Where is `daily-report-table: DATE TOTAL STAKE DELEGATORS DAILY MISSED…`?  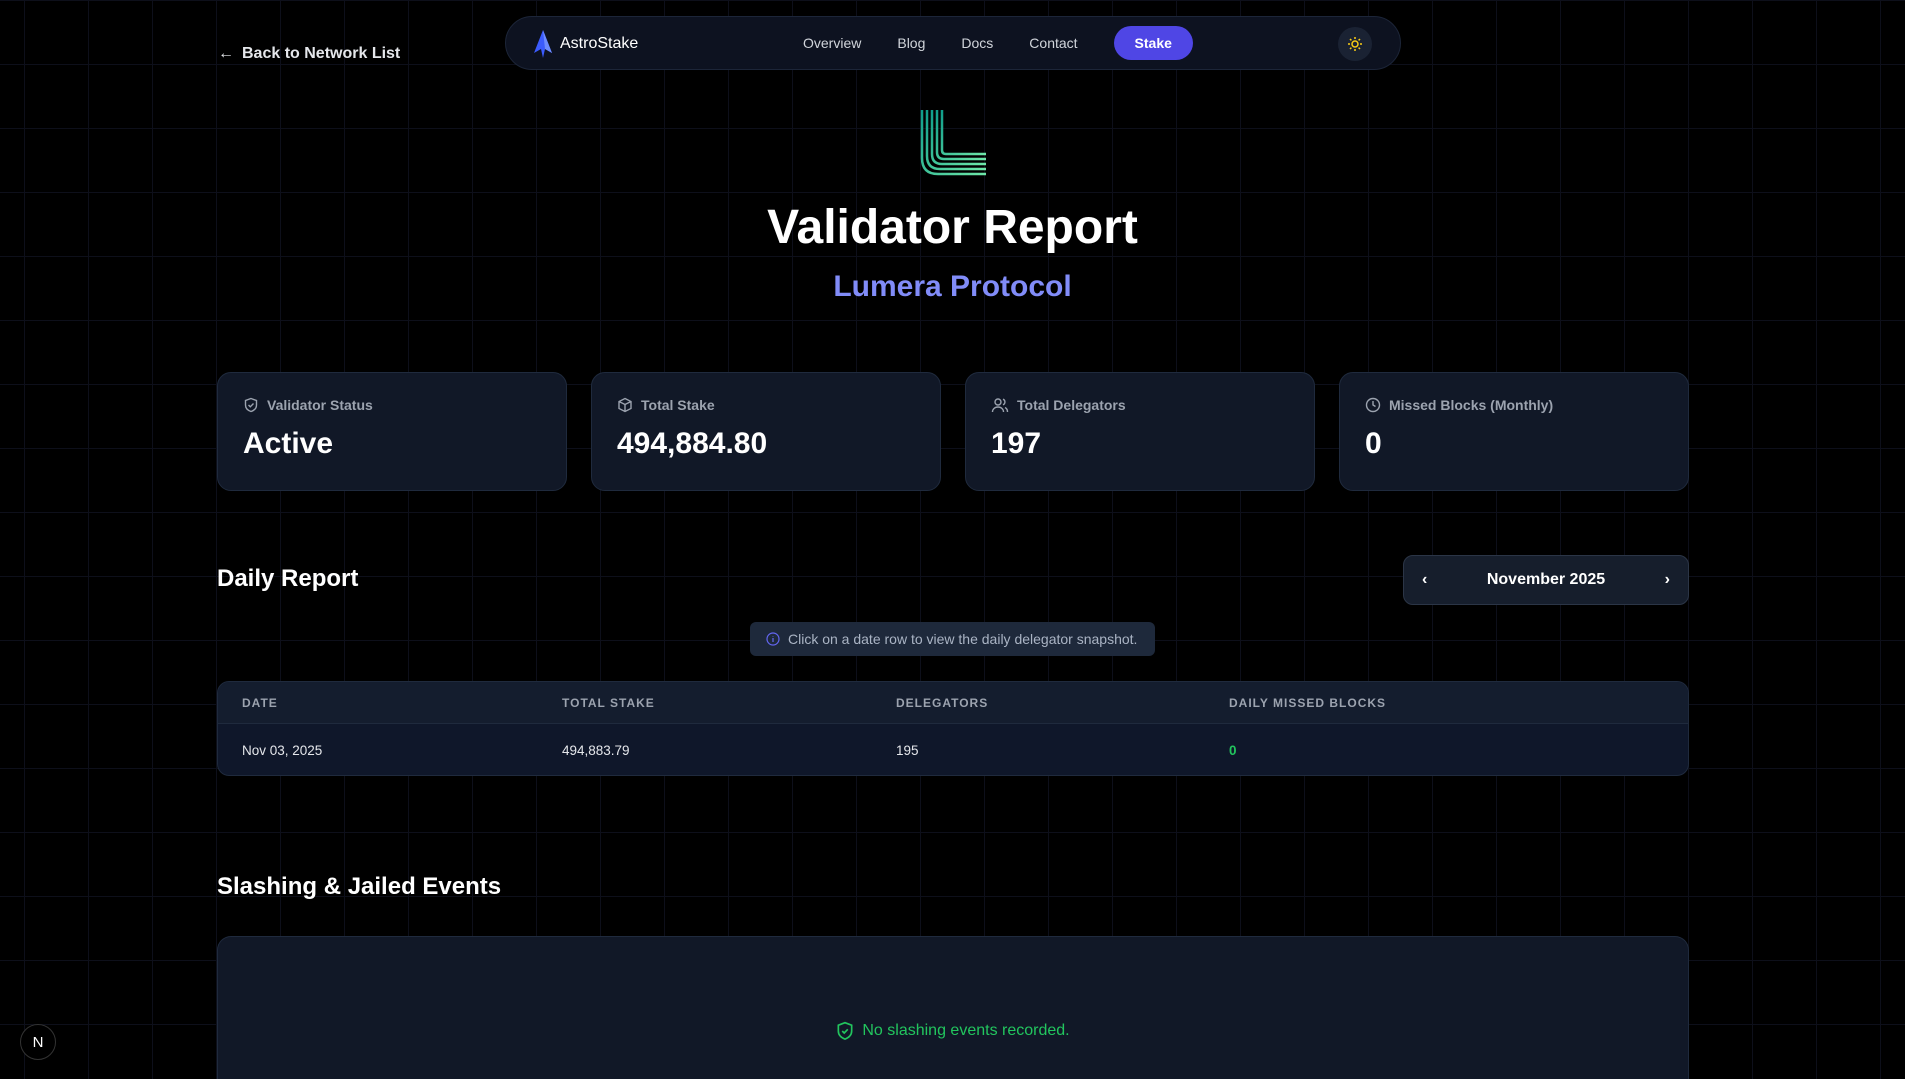 daily-report-table: DATE TOTAL STAKE DELEGATORS DAILY MISSED… is located at coordinates (953, 728).